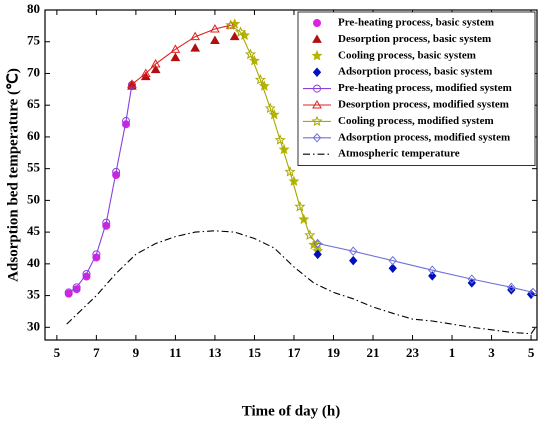 This screenshot has width=550, height=427. Describe the element at coordinates (416, 23) in the screenshot. I see `legend-label: Pre-heating process, basic system` at that location.